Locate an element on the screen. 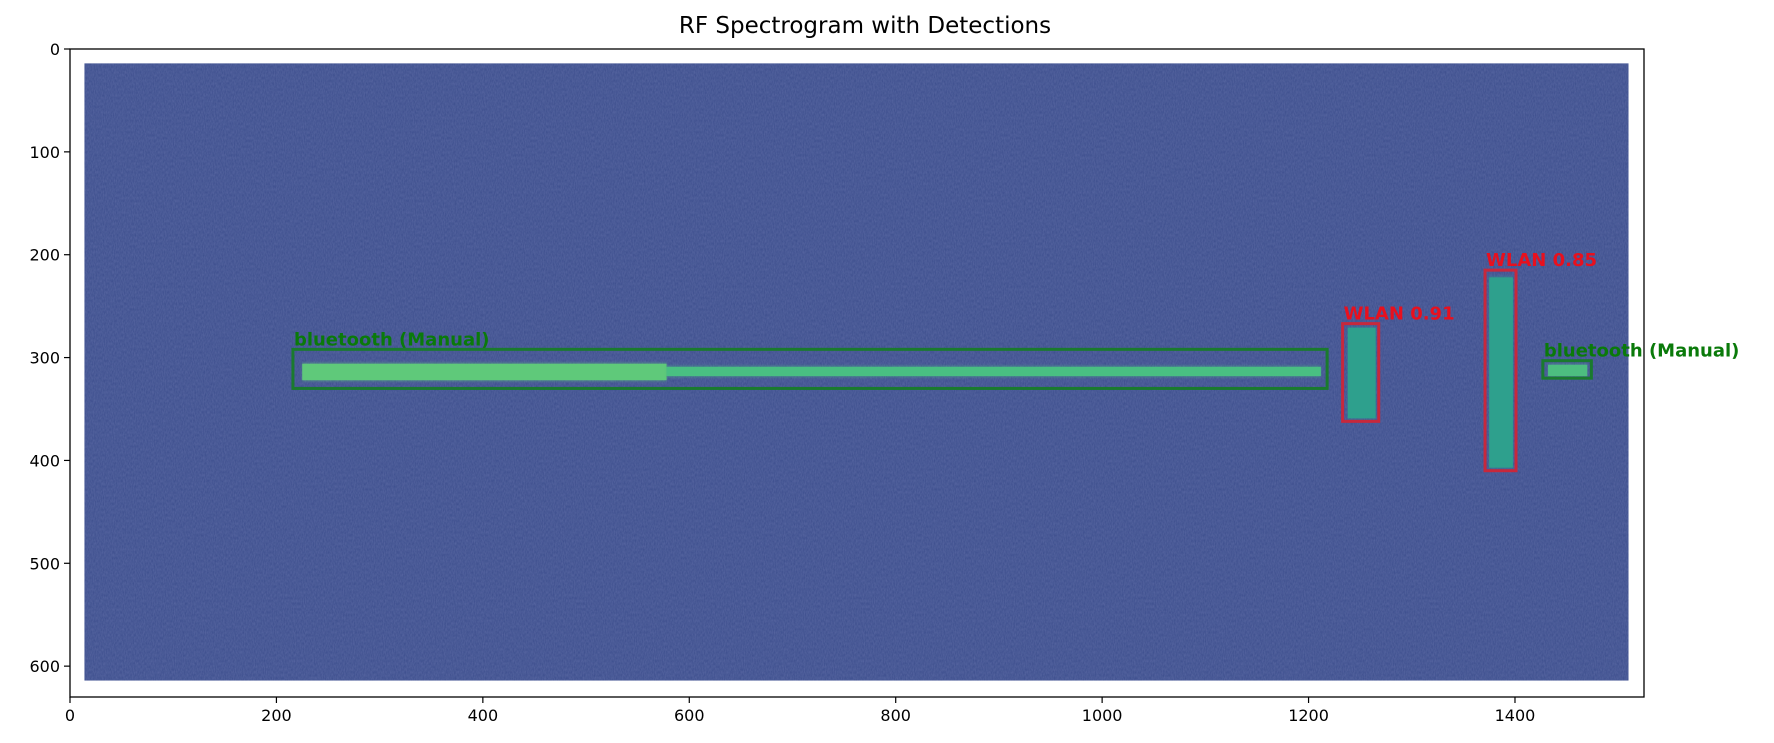 The width and height of the screenshot is (1774, 743). y-tick-label: 400 is located at coordinates (44, 460).